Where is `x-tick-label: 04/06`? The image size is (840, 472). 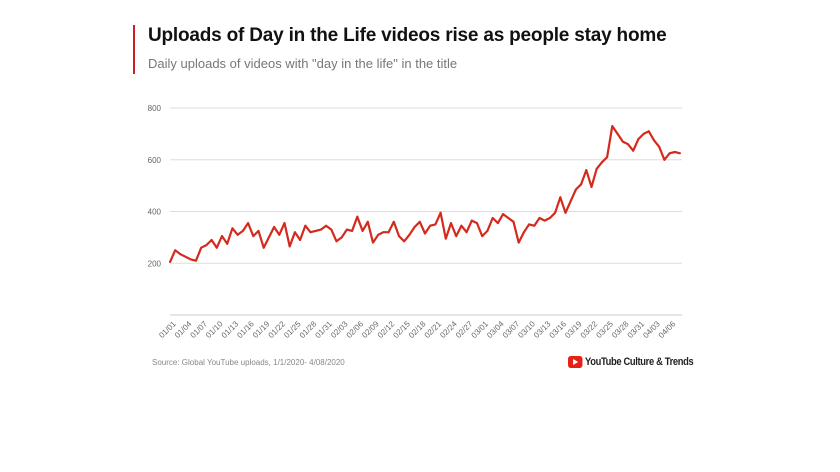 x-tick-label: 04/06 is located at coordinates (667, 329).